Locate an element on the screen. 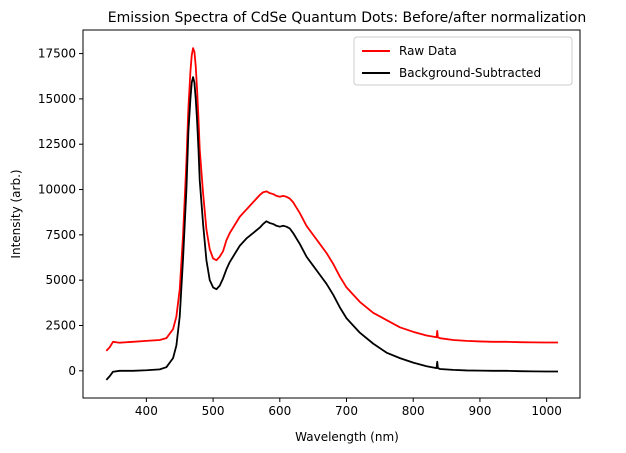  legend-box is located at coordinates (463, 61).